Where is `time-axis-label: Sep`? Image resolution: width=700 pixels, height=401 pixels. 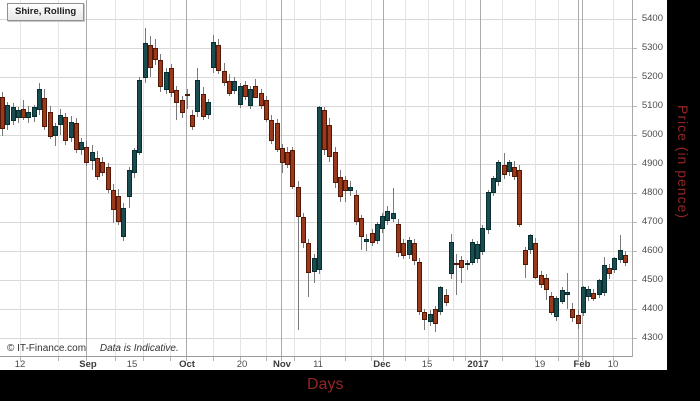
time-axis-label: Sep is located at coordinates (88, 364).